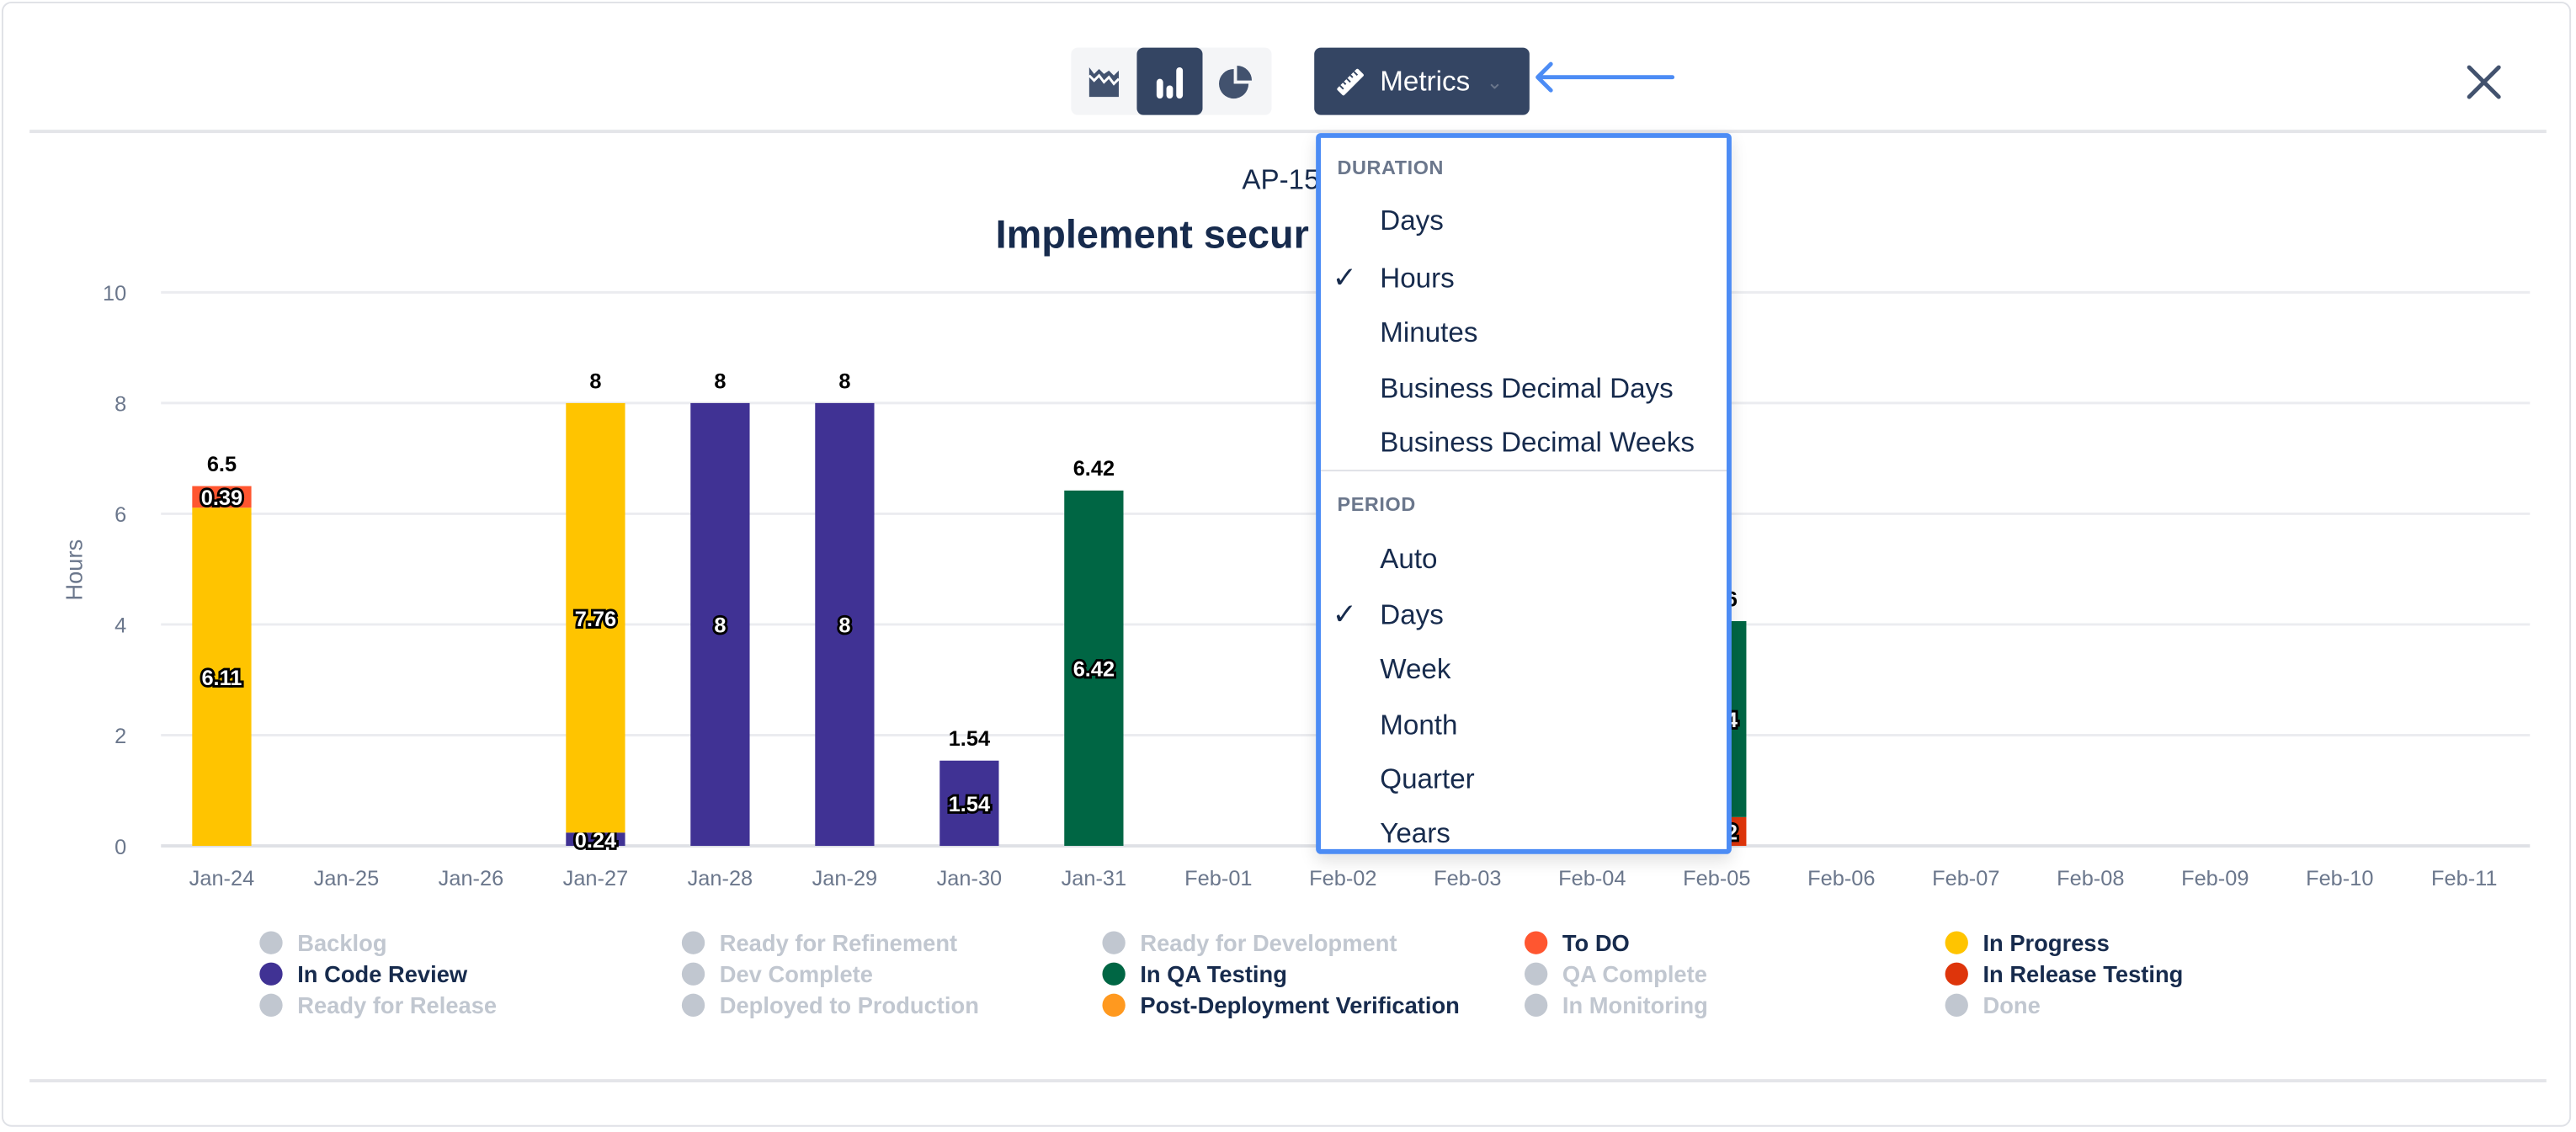  I want to click on legend-item: In QA Testing, so click(1195, 973).